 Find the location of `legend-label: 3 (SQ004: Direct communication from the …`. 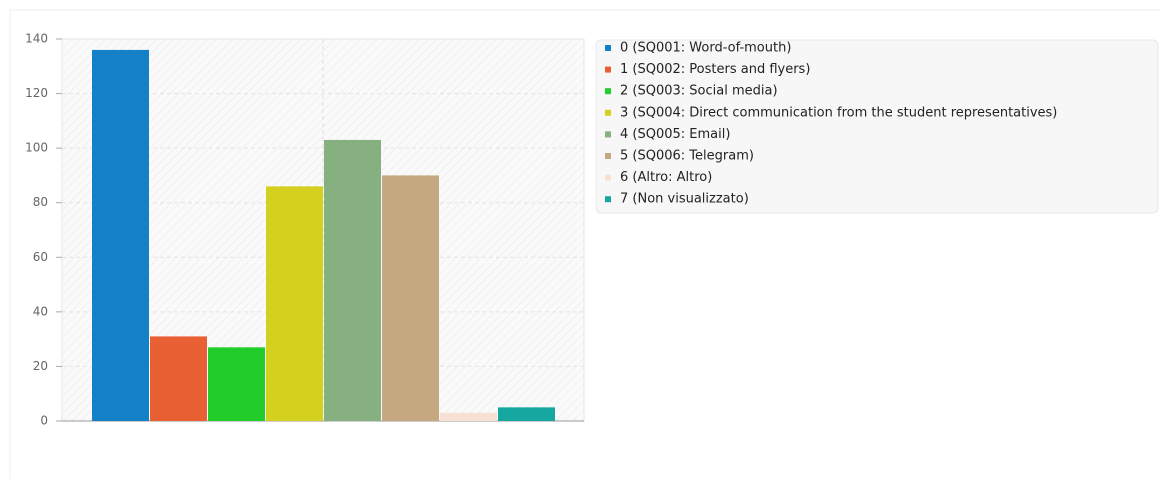

legend-label: 3 (SQ004: Direct communication from the … is located at coordinates (838, 112).